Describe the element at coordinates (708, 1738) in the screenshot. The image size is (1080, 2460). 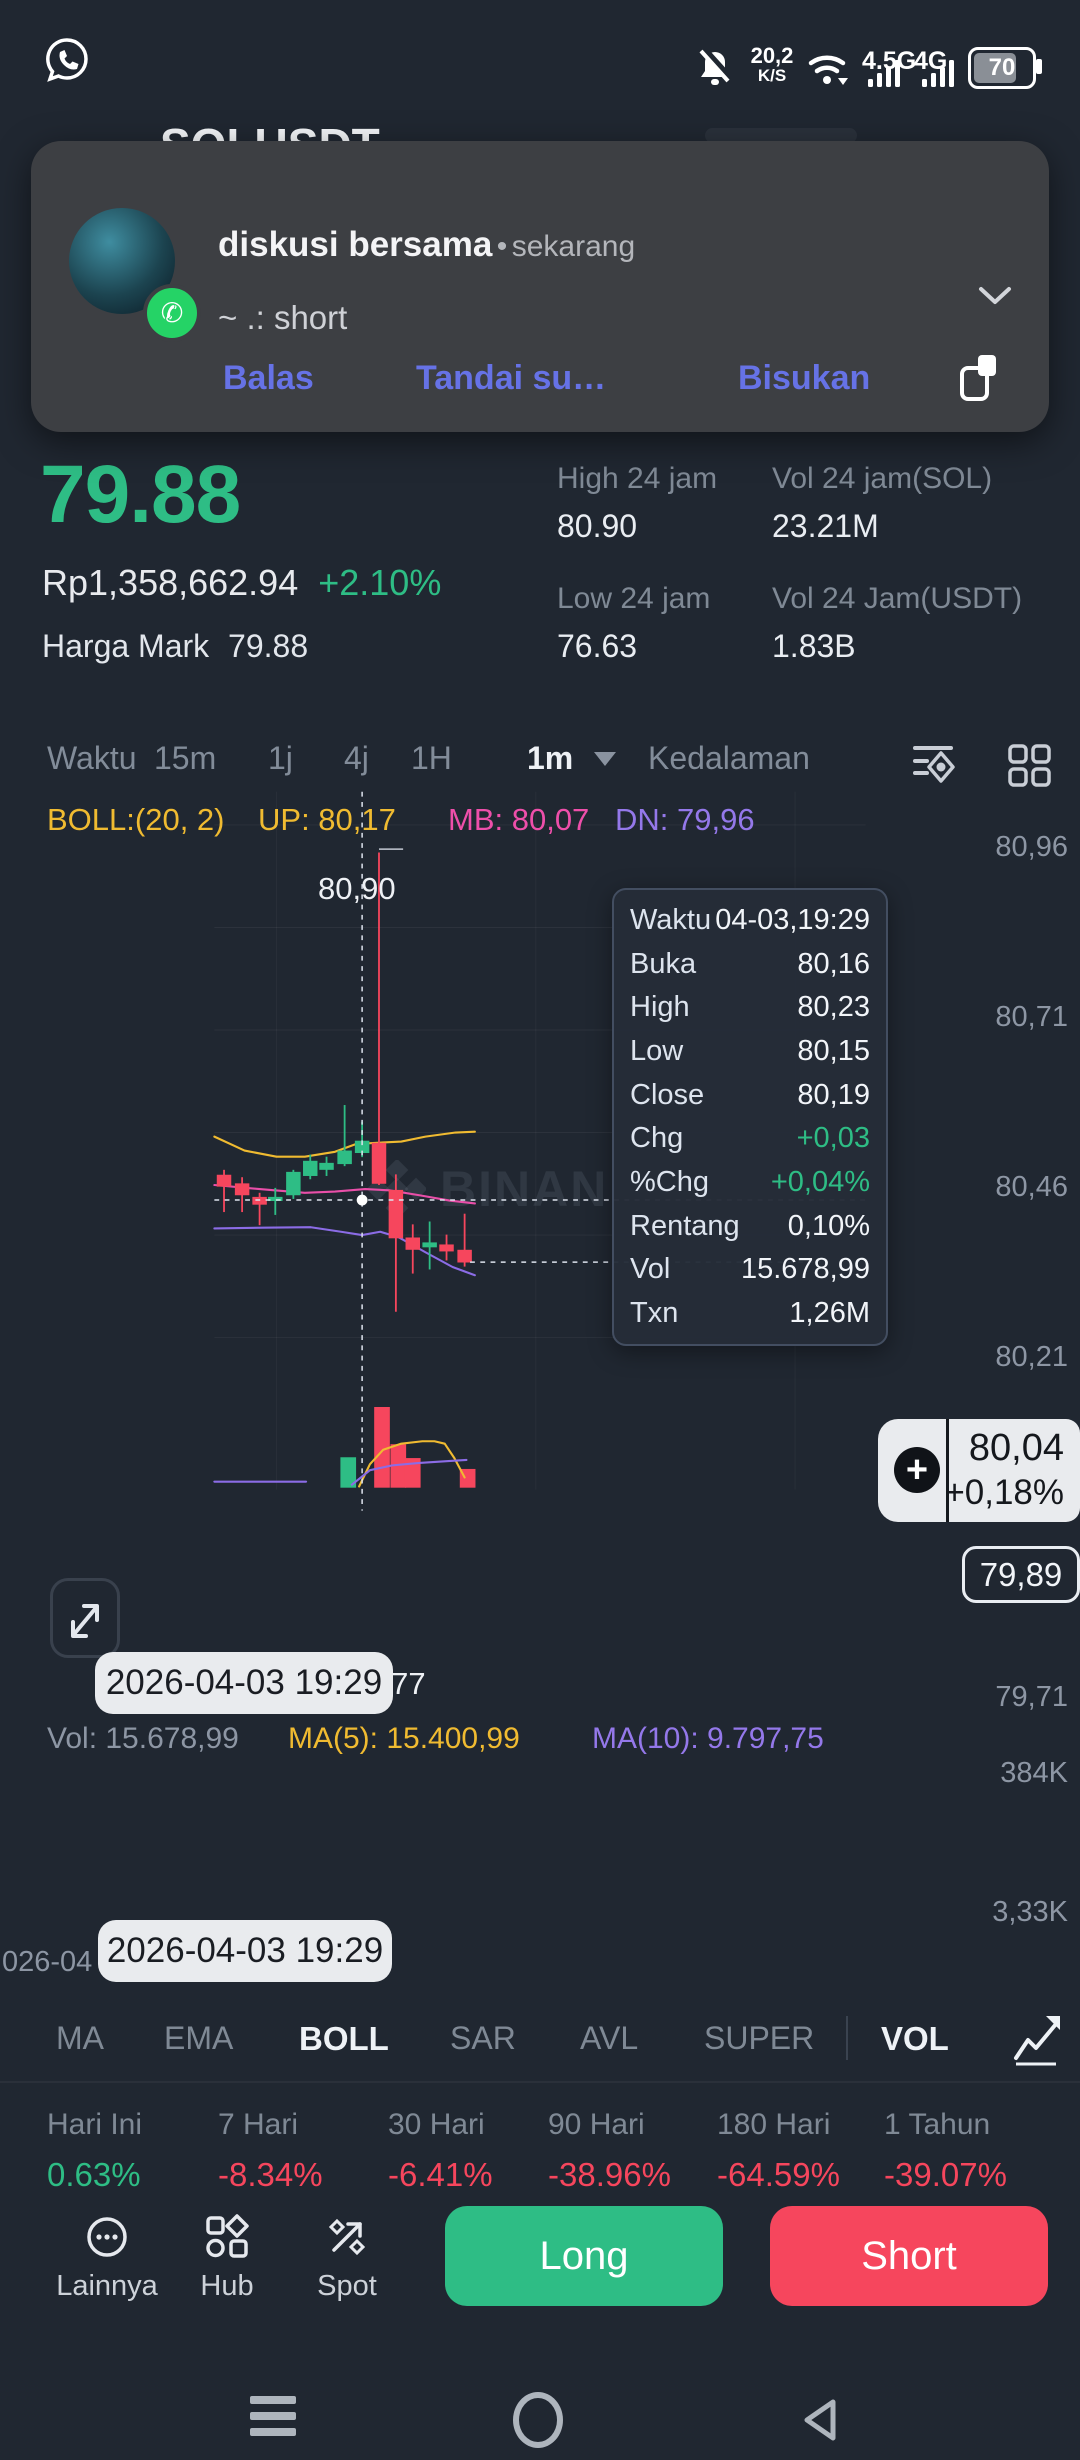
I see `volume-ma10: MA(10): 9.797,75` at that location.